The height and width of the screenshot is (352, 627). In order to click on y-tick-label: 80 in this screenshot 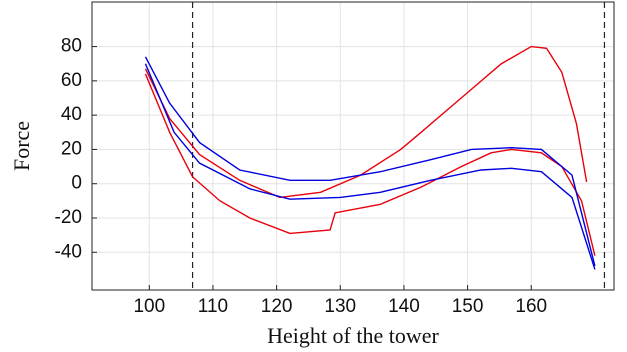, I will do `click(71, 46)`.